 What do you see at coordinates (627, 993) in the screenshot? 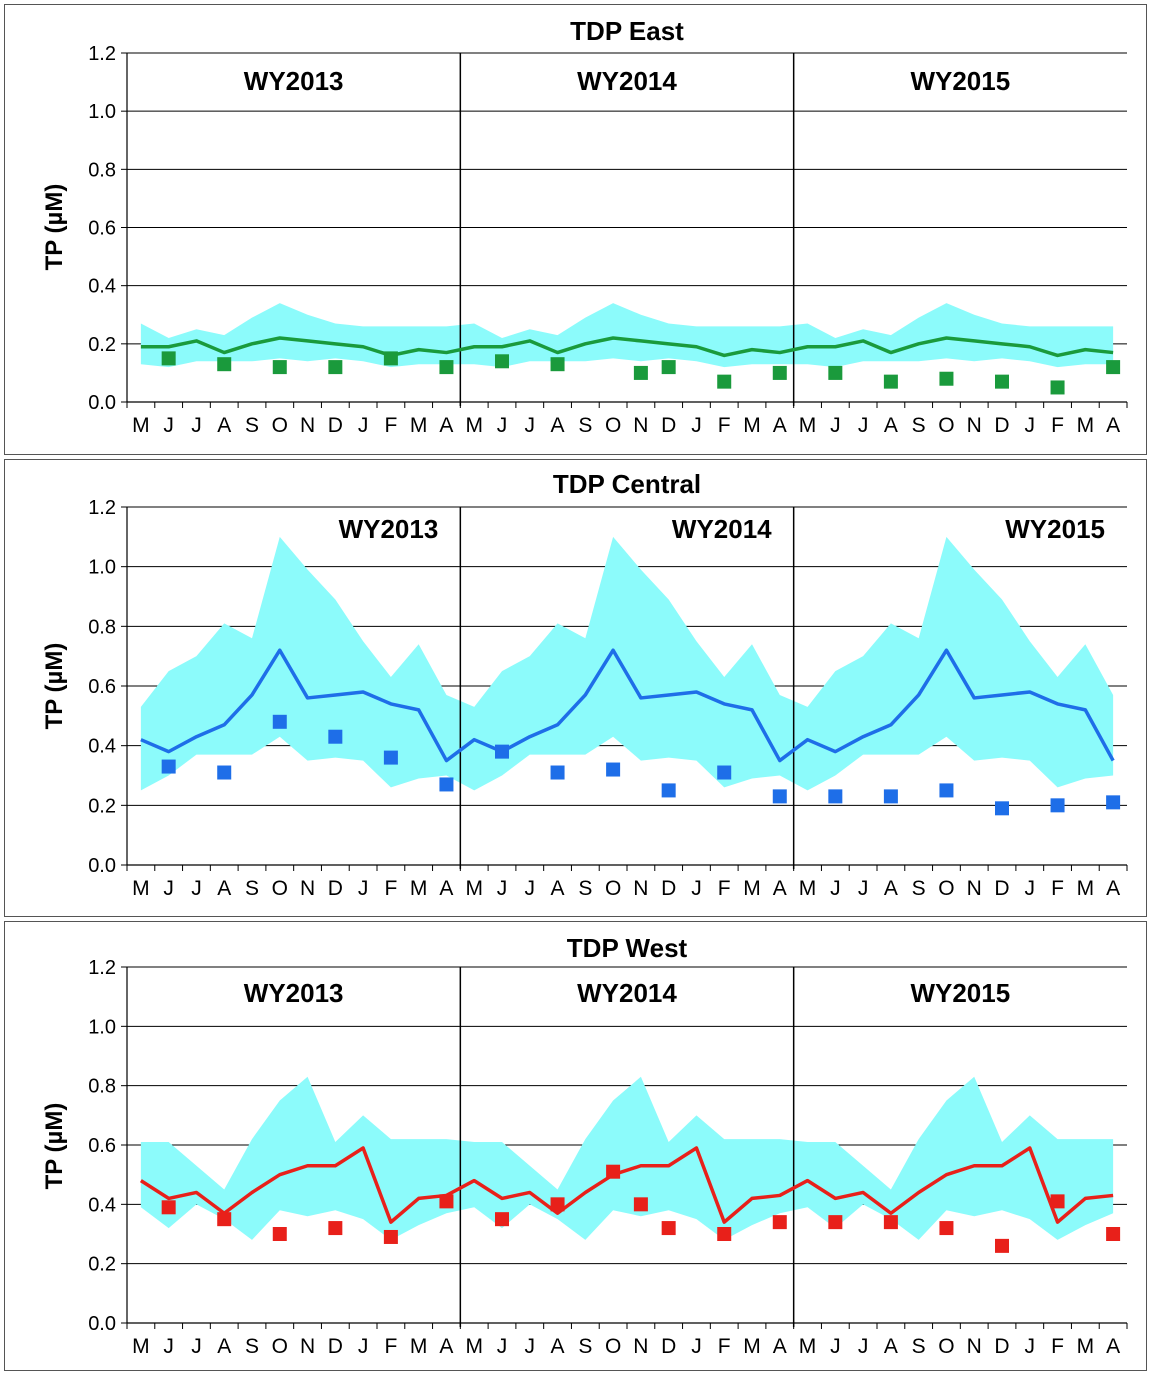
I see `water-year-label: WY2014` at bounding box center [627, 993].